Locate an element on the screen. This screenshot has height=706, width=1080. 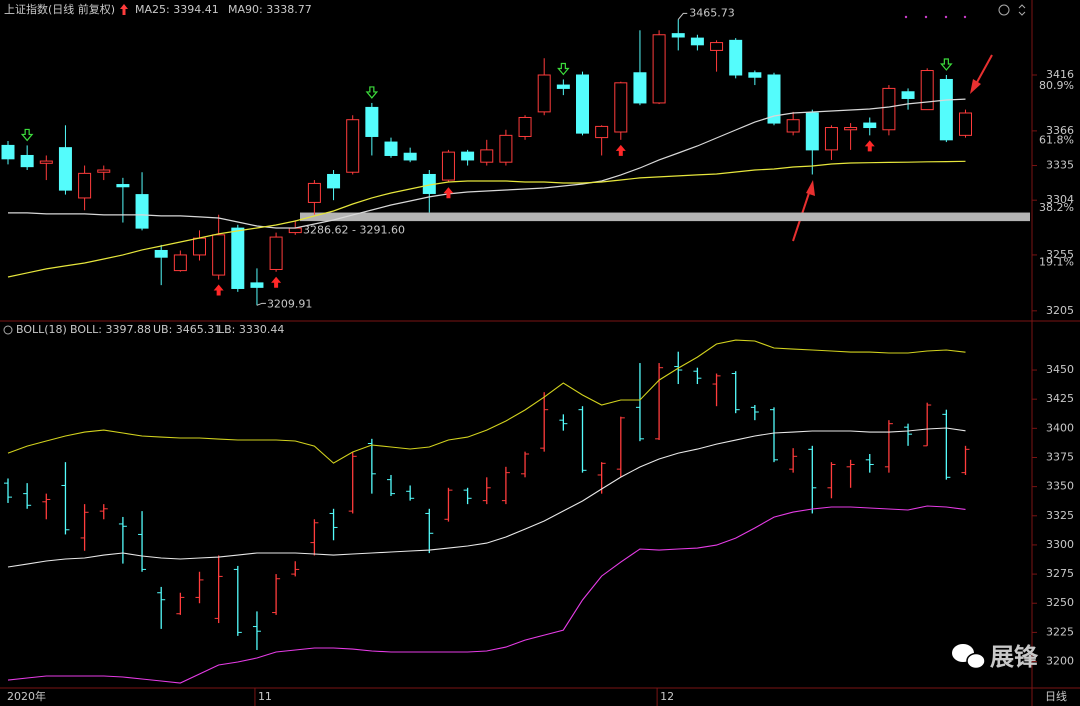
period-label: 日线 is located at coordinates (1056, 696).